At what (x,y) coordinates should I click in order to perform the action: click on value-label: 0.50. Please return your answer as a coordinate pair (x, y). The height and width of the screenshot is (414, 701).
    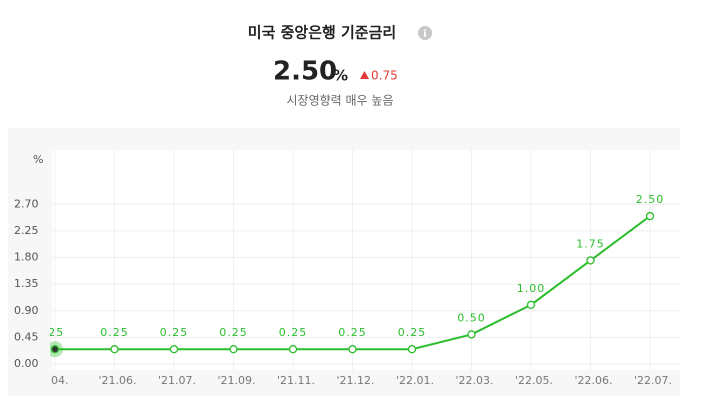
    Looking at the image, I should click on (471, 317).